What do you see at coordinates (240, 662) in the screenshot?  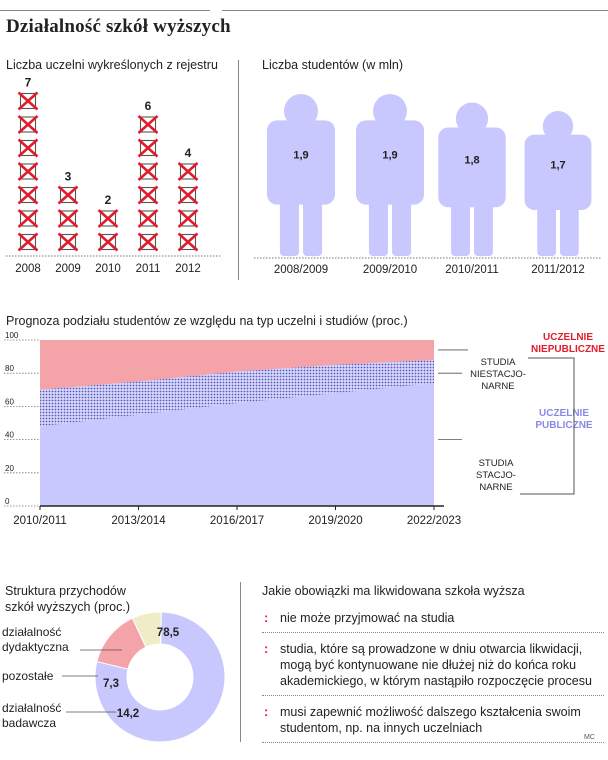 I see `section3-divider` at bounding box center [240, 662].